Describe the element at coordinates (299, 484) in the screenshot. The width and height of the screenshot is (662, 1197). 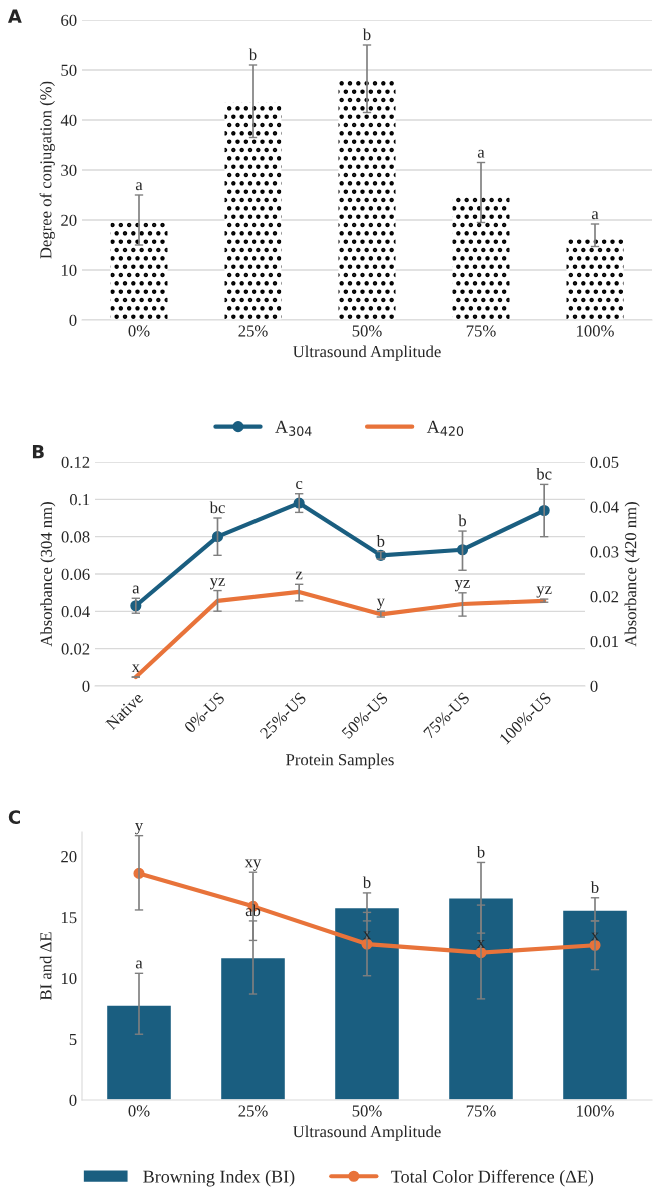
I see `annotation: c` at that location.